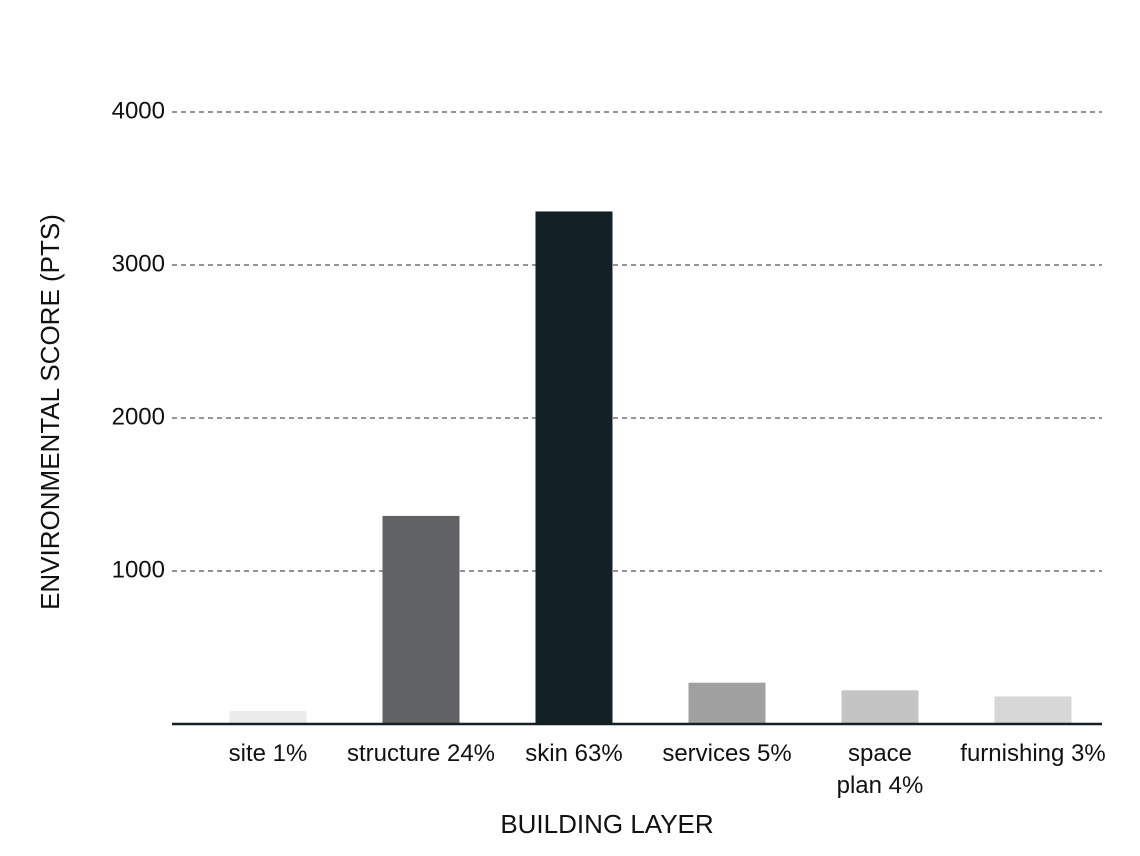  I want to click on x-axis-title: BUILDING LAYER, so click(606, 824).